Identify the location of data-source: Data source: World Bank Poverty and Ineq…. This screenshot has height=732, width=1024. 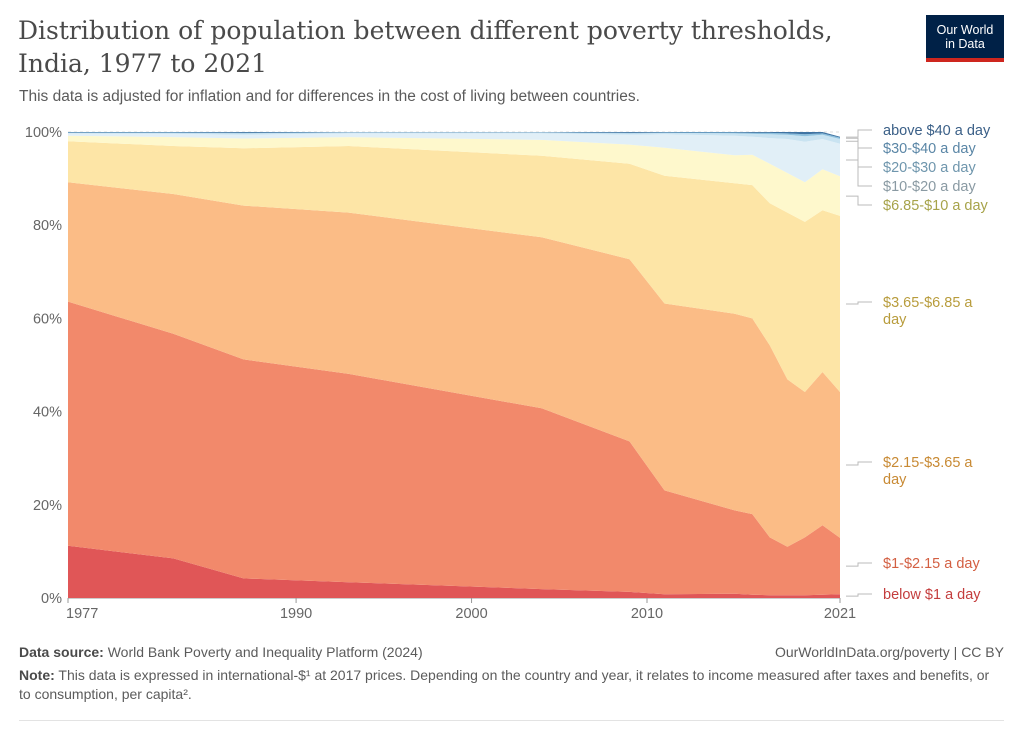
(221, 652).